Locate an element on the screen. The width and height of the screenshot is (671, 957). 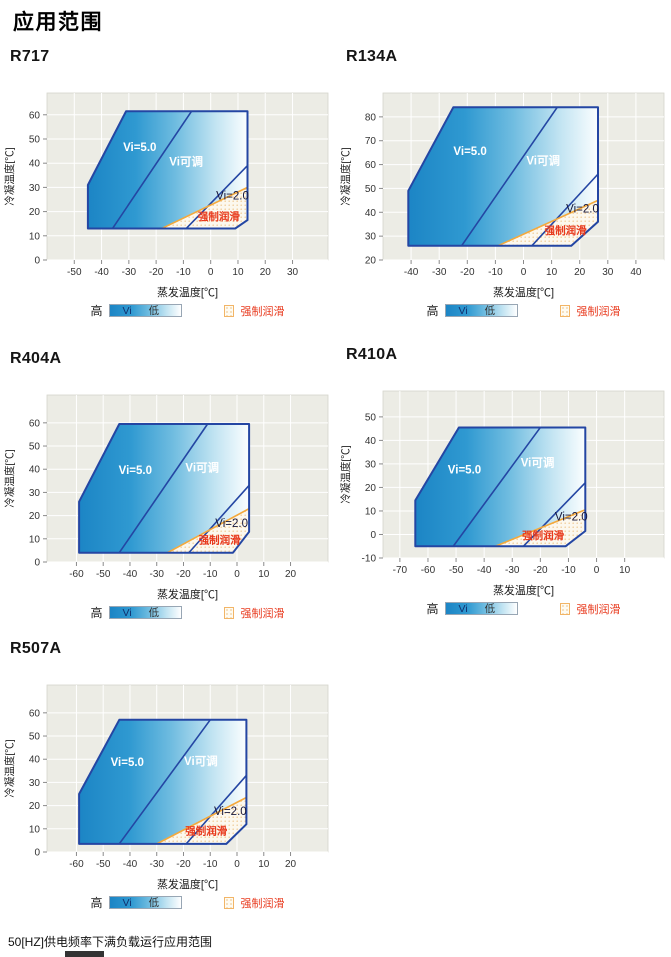
x-tick-label: 30 is located at coordinates (608, 272).